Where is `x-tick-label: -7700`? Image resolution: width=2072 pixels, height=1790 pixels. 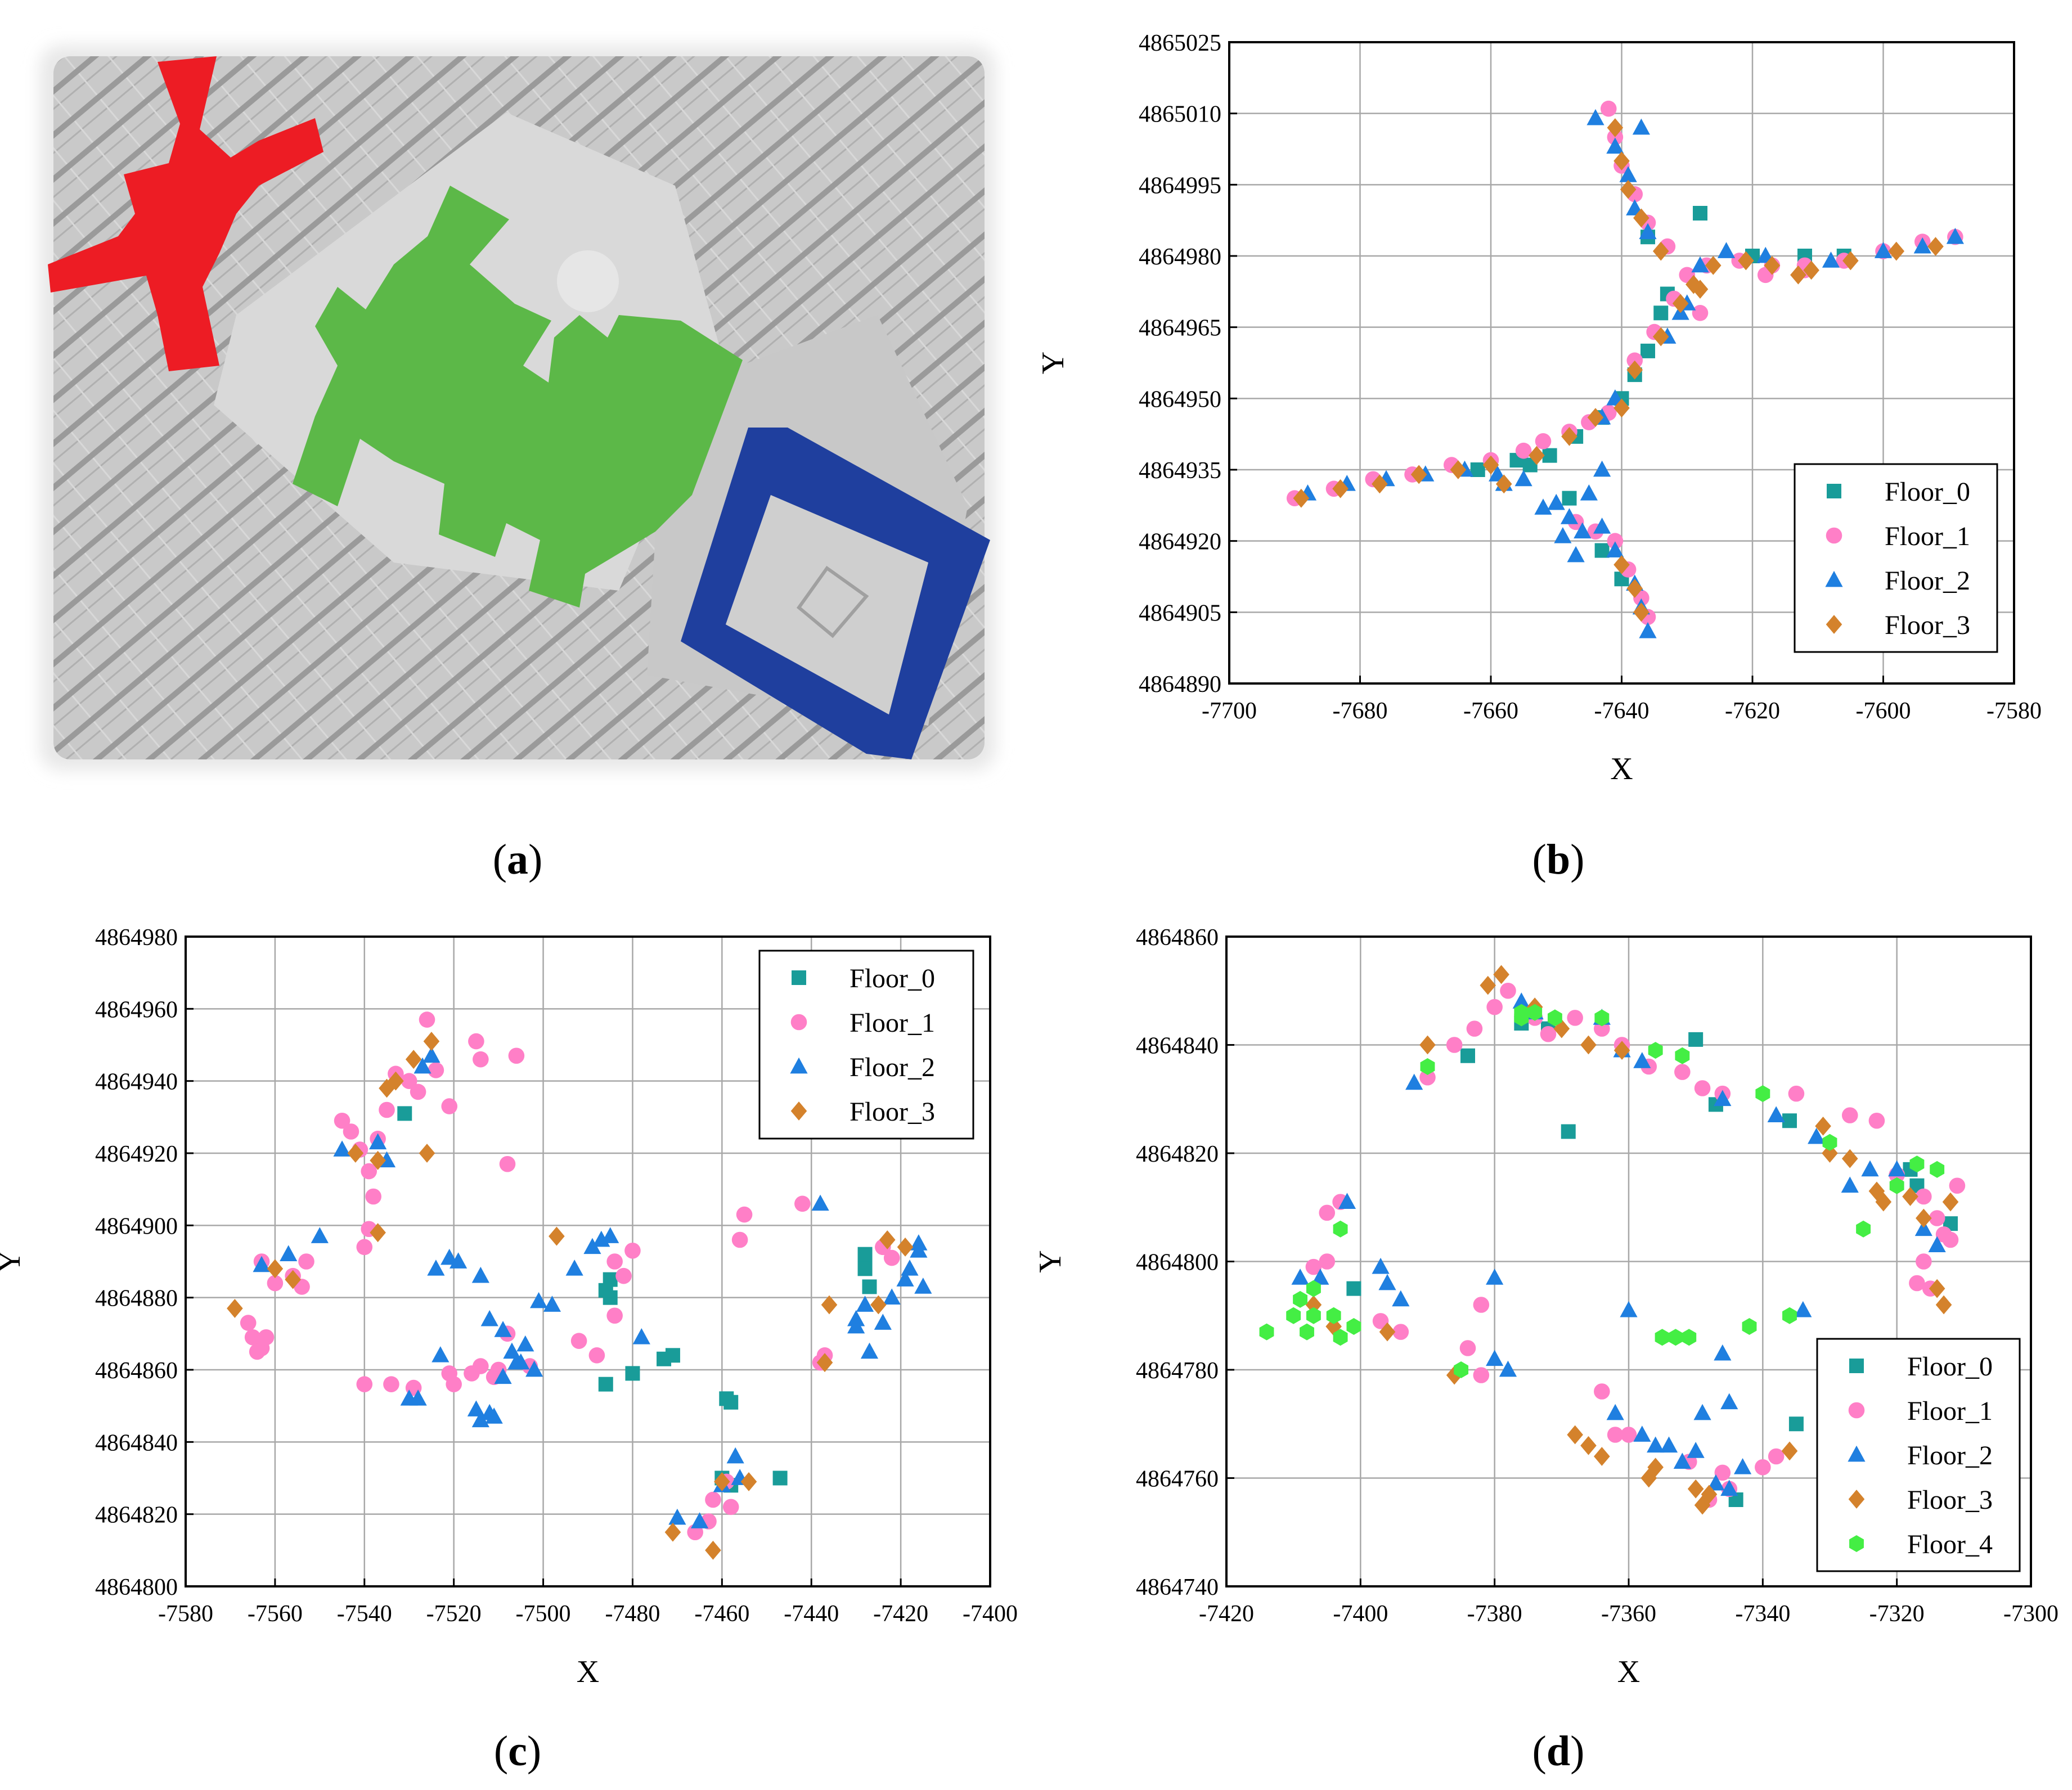
x-tick-label: -7700 is located at coordinates (1229, 711).